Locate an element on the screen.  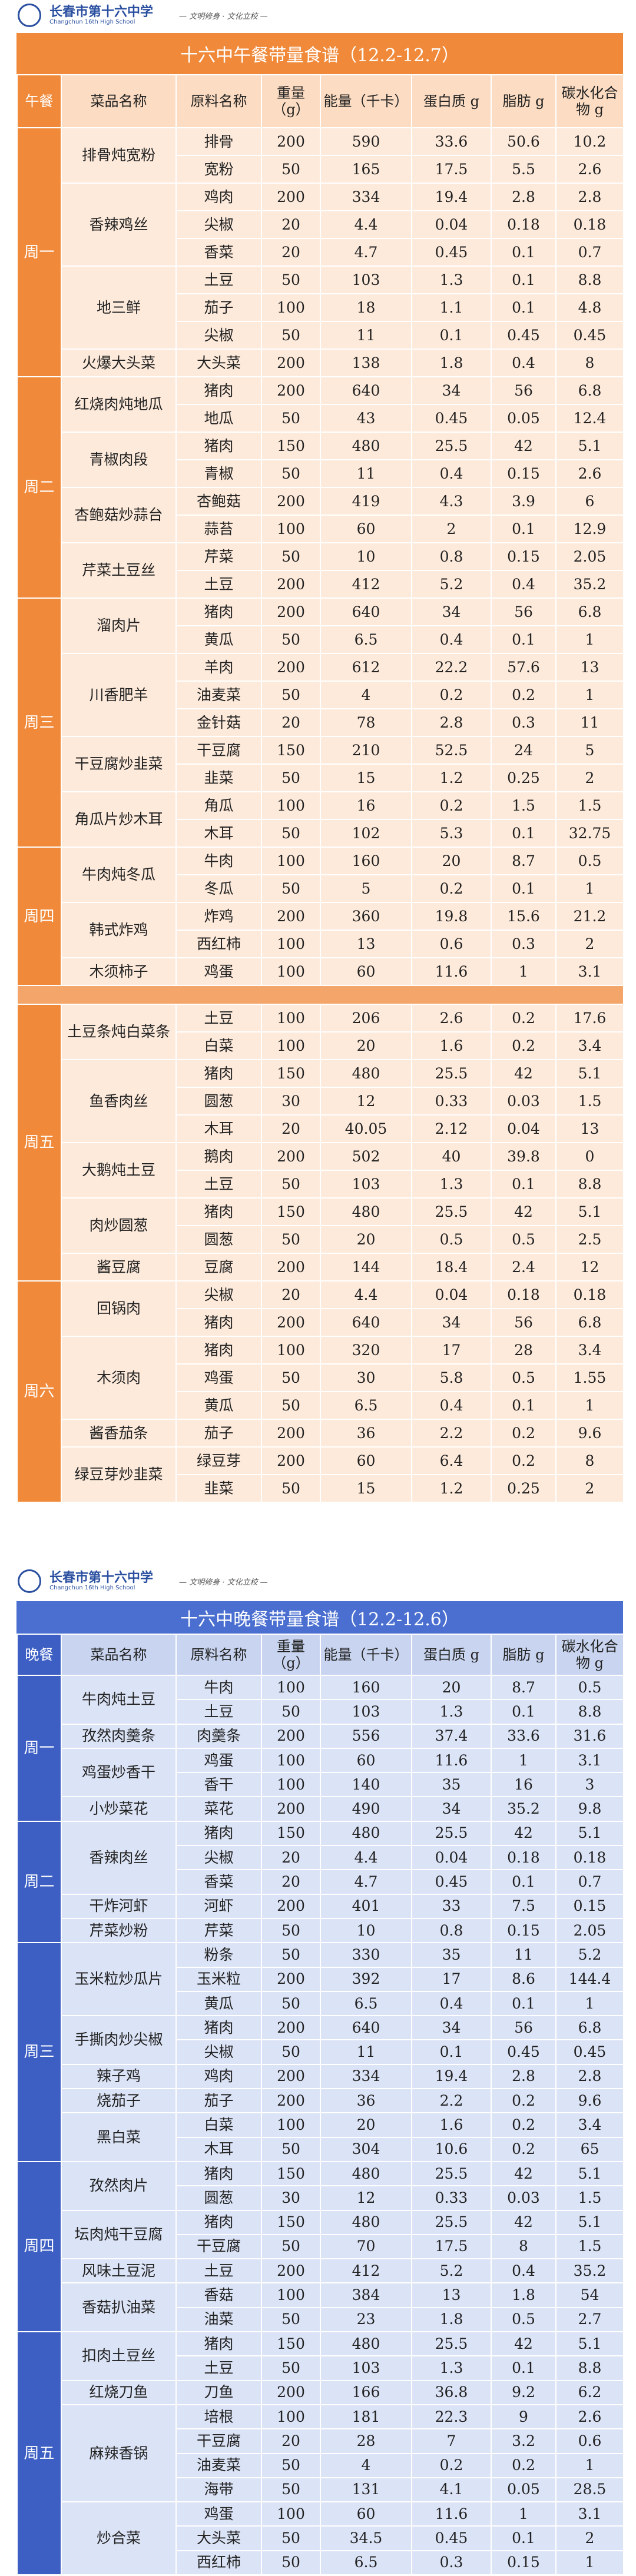
cell: 2 is located at coordinates (589, 1489).